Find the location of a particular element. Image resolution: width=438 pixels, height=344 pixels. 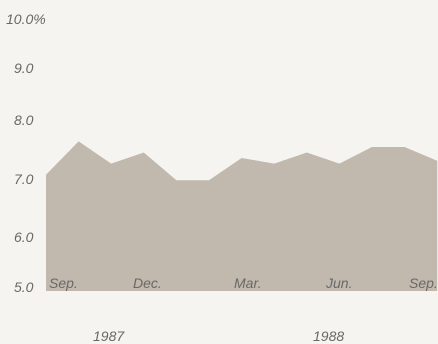

x-tick-label: Mar. is located at coordinates (247, 283).